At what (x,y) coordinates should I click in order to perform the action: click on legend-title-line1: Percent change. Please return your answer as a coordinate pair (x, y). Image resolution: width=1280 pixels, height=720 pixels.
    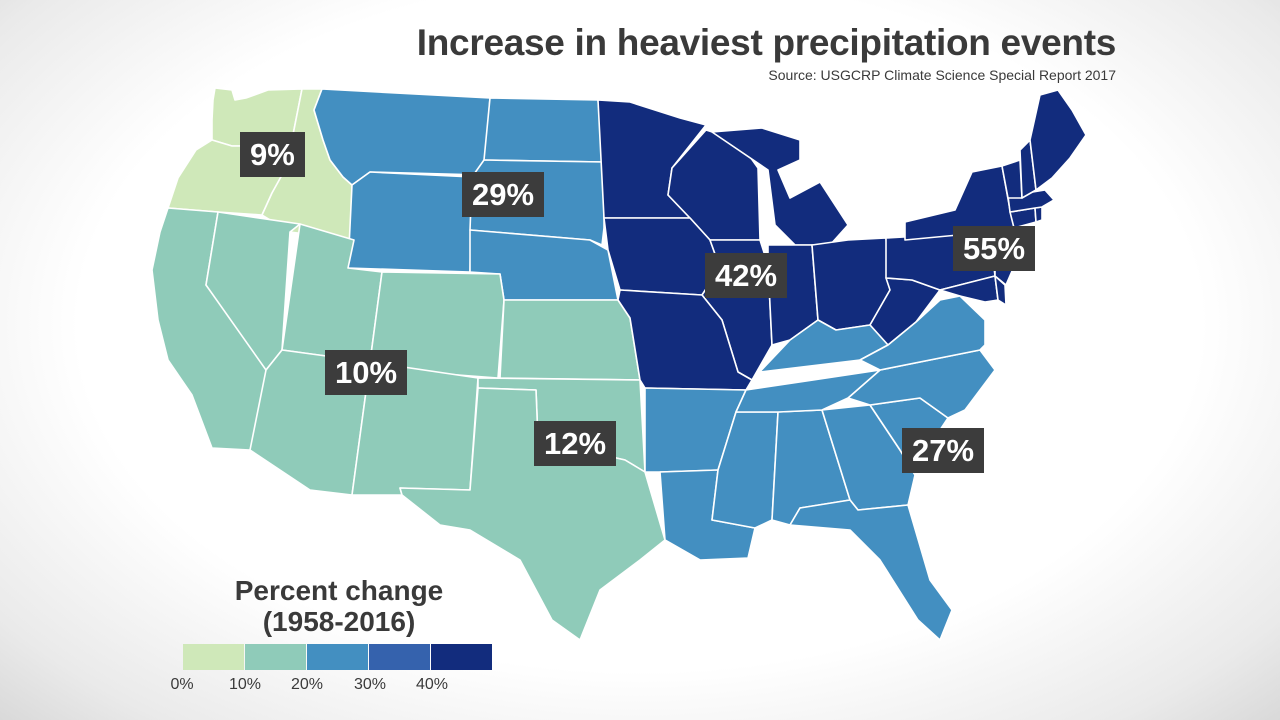
    Looking at the image, I should click on (339, 590).